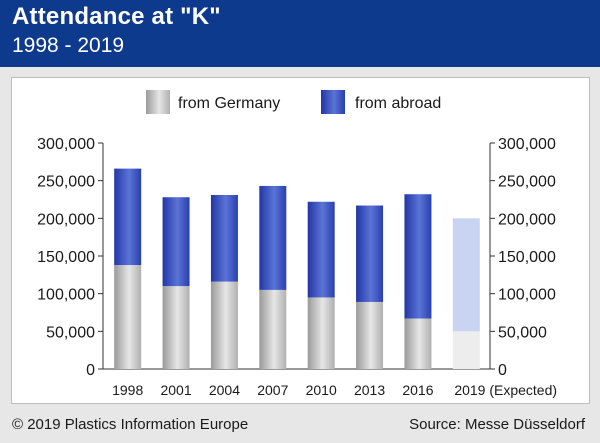 Image resolution: width=600 pixels, height=443 pixels. What do you see at coordinates (522, 332) in the screenshot?
I see `y-tick-label-right: 50,000` at bounding box center [522, 332].